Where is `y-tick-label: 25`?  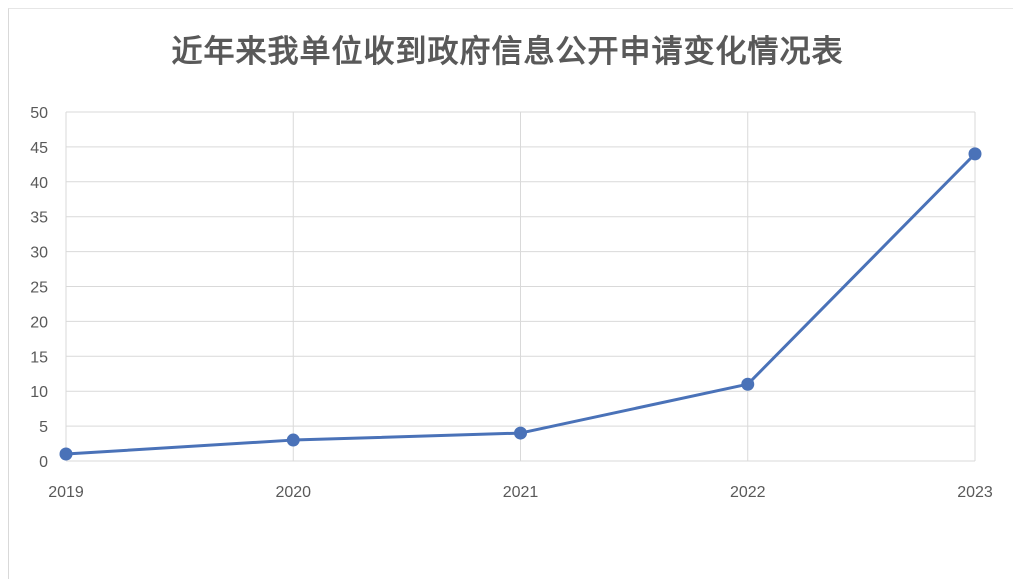
y-tick-label: 25 is located at coordinates (39, 288).